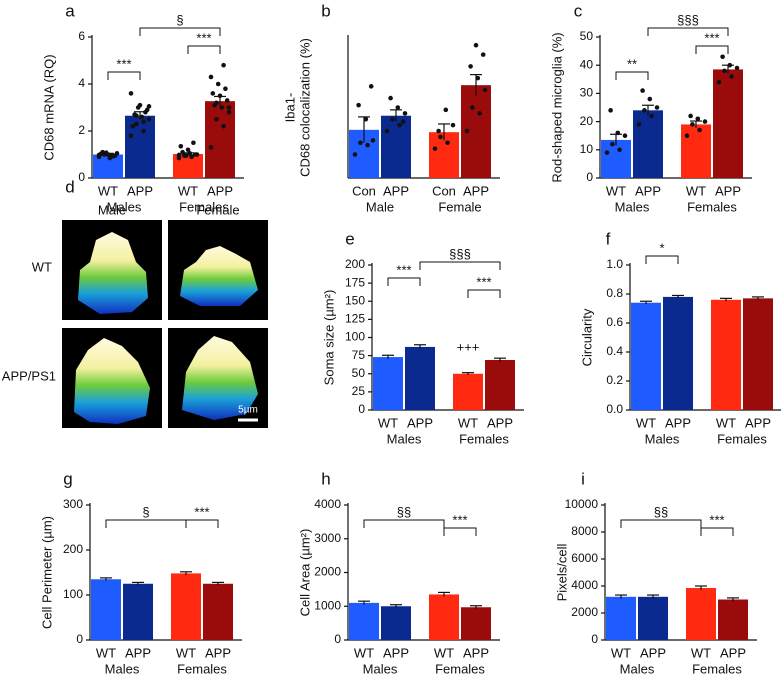 This screenshot has height=679, width=781. What do you see at coordinates (608, 238) in the screenshot?
I see `panel-letter: f` at bounding box center [608, 238].